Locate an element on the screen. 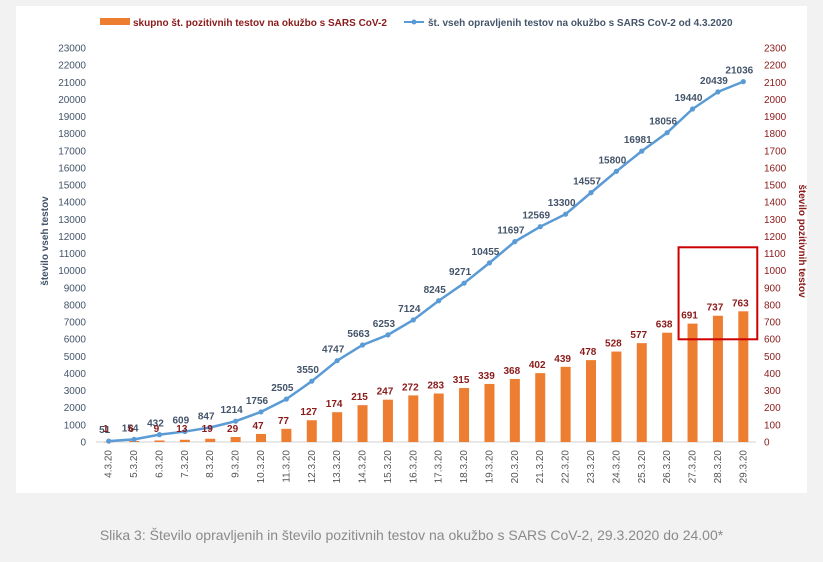  line-data-label: 154 is located at coordinates (130, 428).